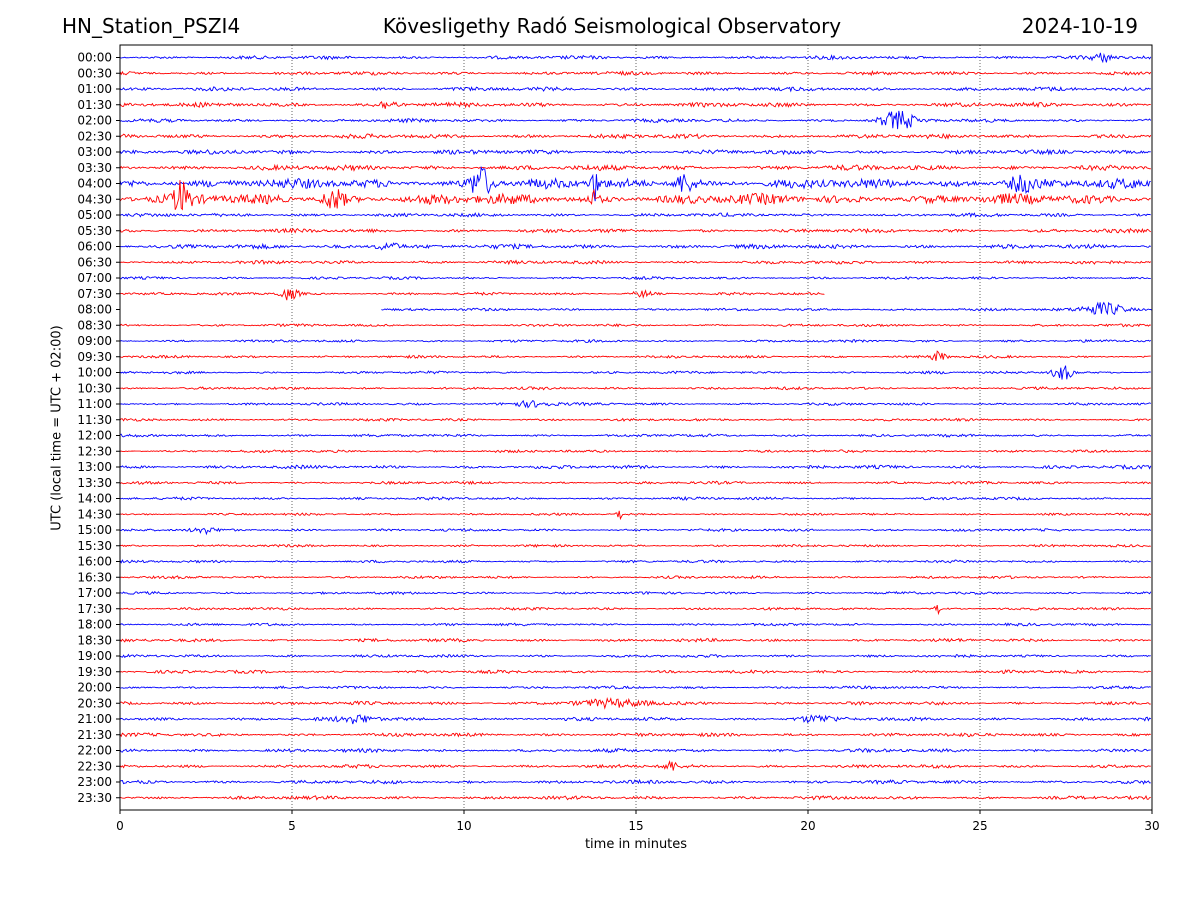 This screenshot has width=1200, height=900. What do you see at coordinates (94, 215) in the screenshot?
I see `y-tick-label: 05:00` at bounding box center [94, 215].